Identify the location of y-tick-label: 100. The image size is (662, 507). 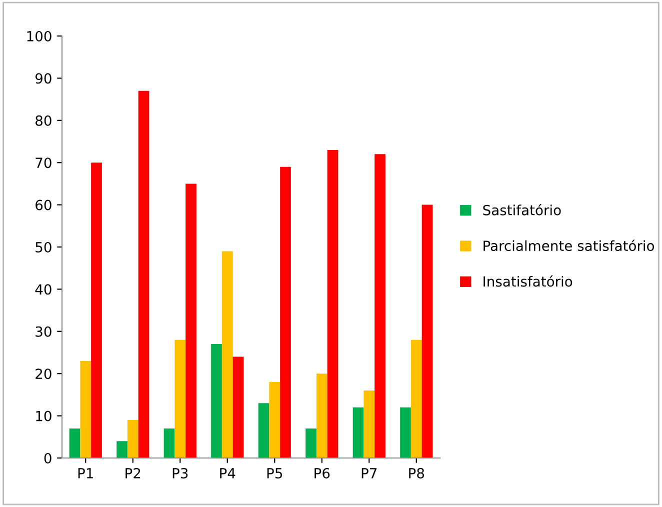
(39, 36).